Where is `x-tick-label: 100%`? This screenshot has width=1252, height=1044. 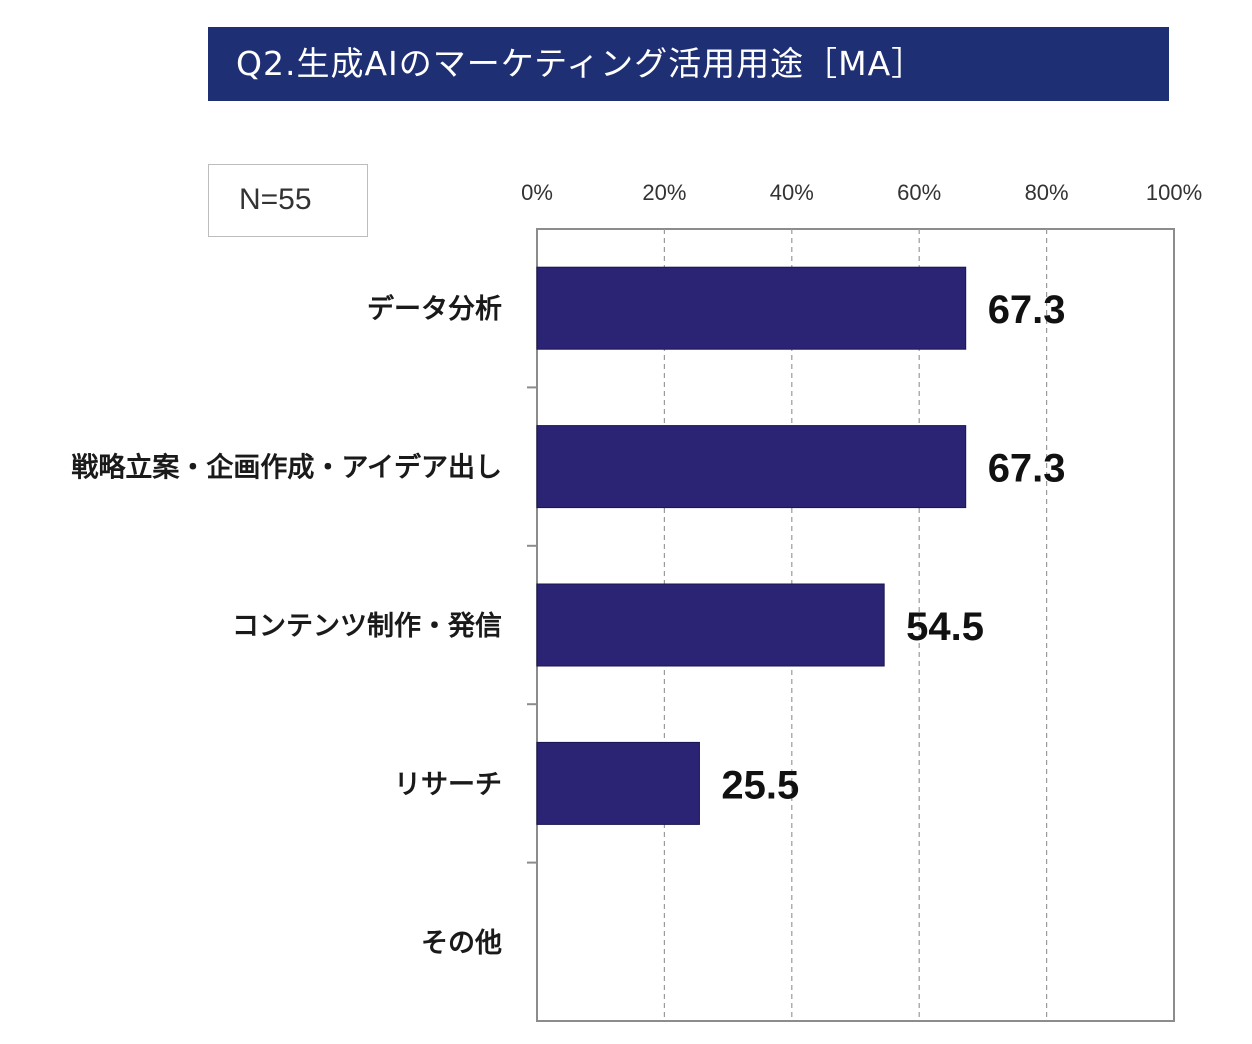 x-tick-label: 100% is located at coordinates (1174, 192).